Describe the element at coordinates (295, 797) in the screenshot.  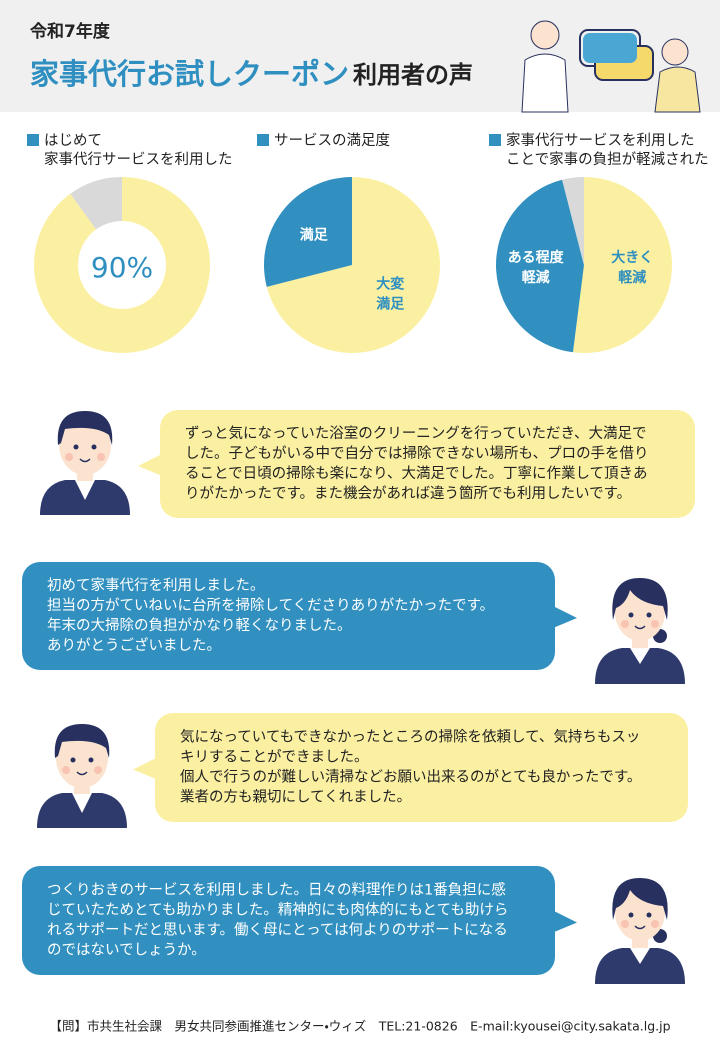
I see `testimonial-line: 業者の方も親切にしてくれました。` at that location.